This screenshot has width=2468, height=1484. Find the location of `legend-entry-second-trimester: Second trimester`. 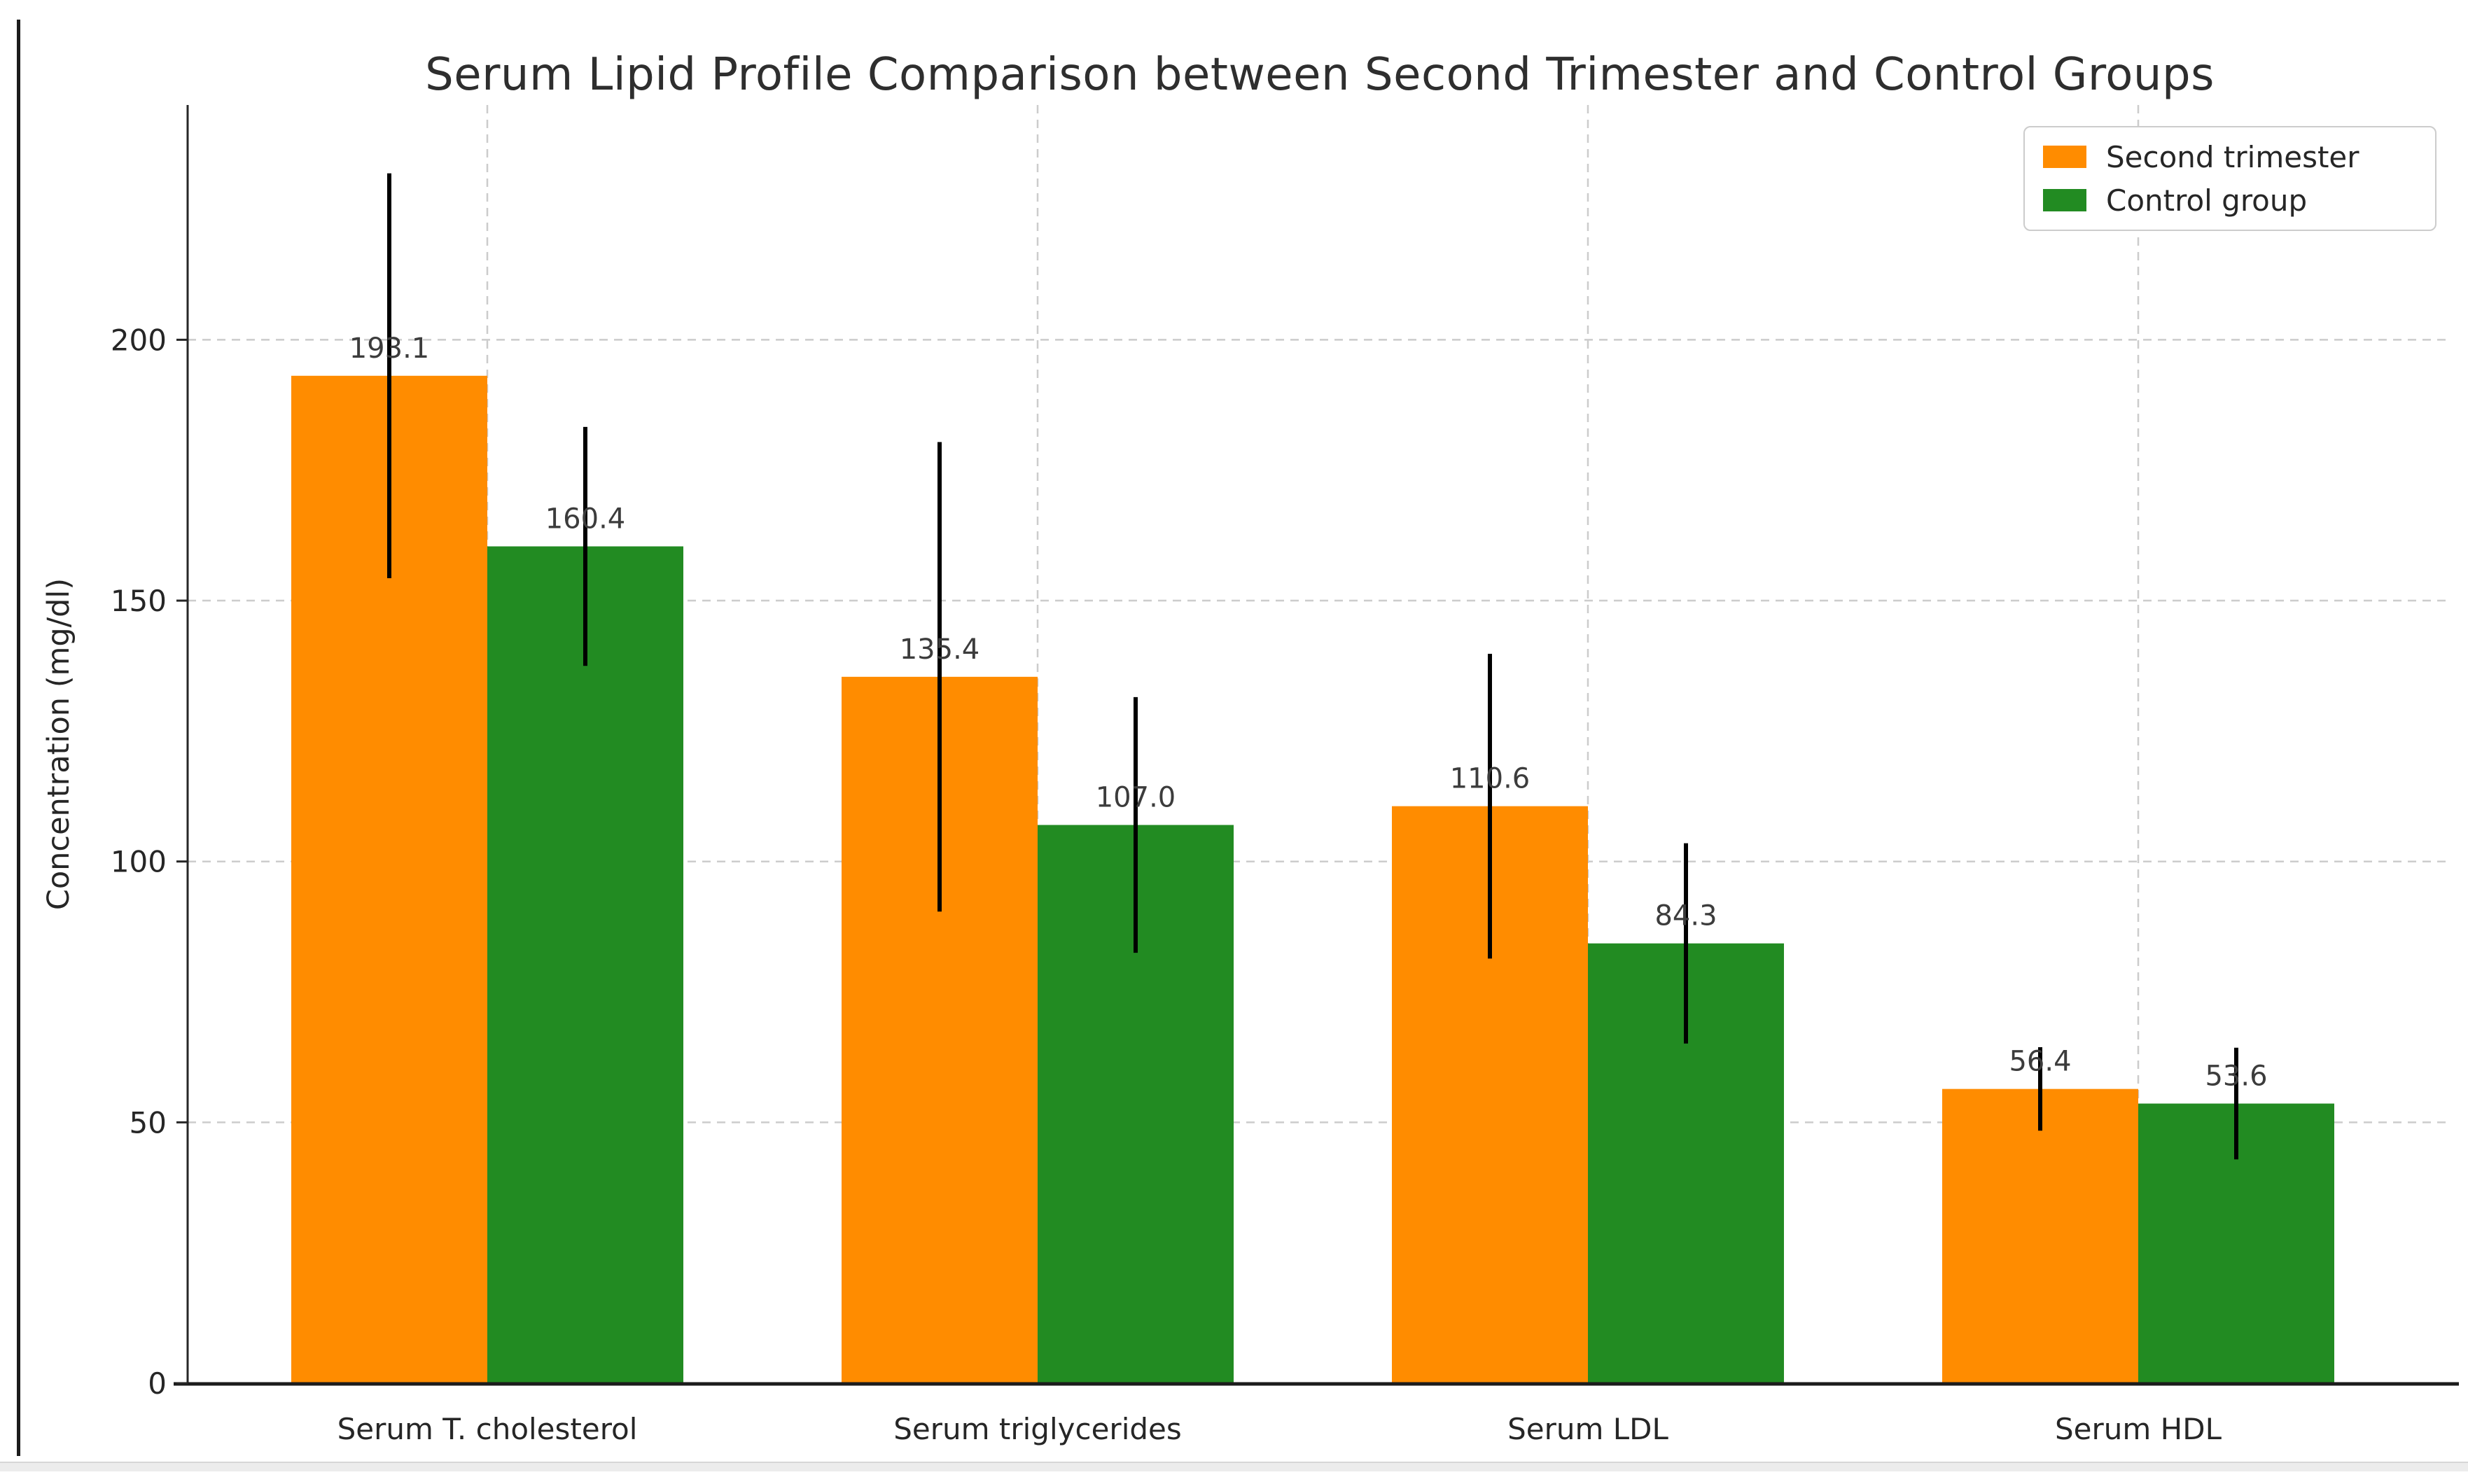

legend-entry-second-trimester: Second trimester is located at coordinates (2230, 157).